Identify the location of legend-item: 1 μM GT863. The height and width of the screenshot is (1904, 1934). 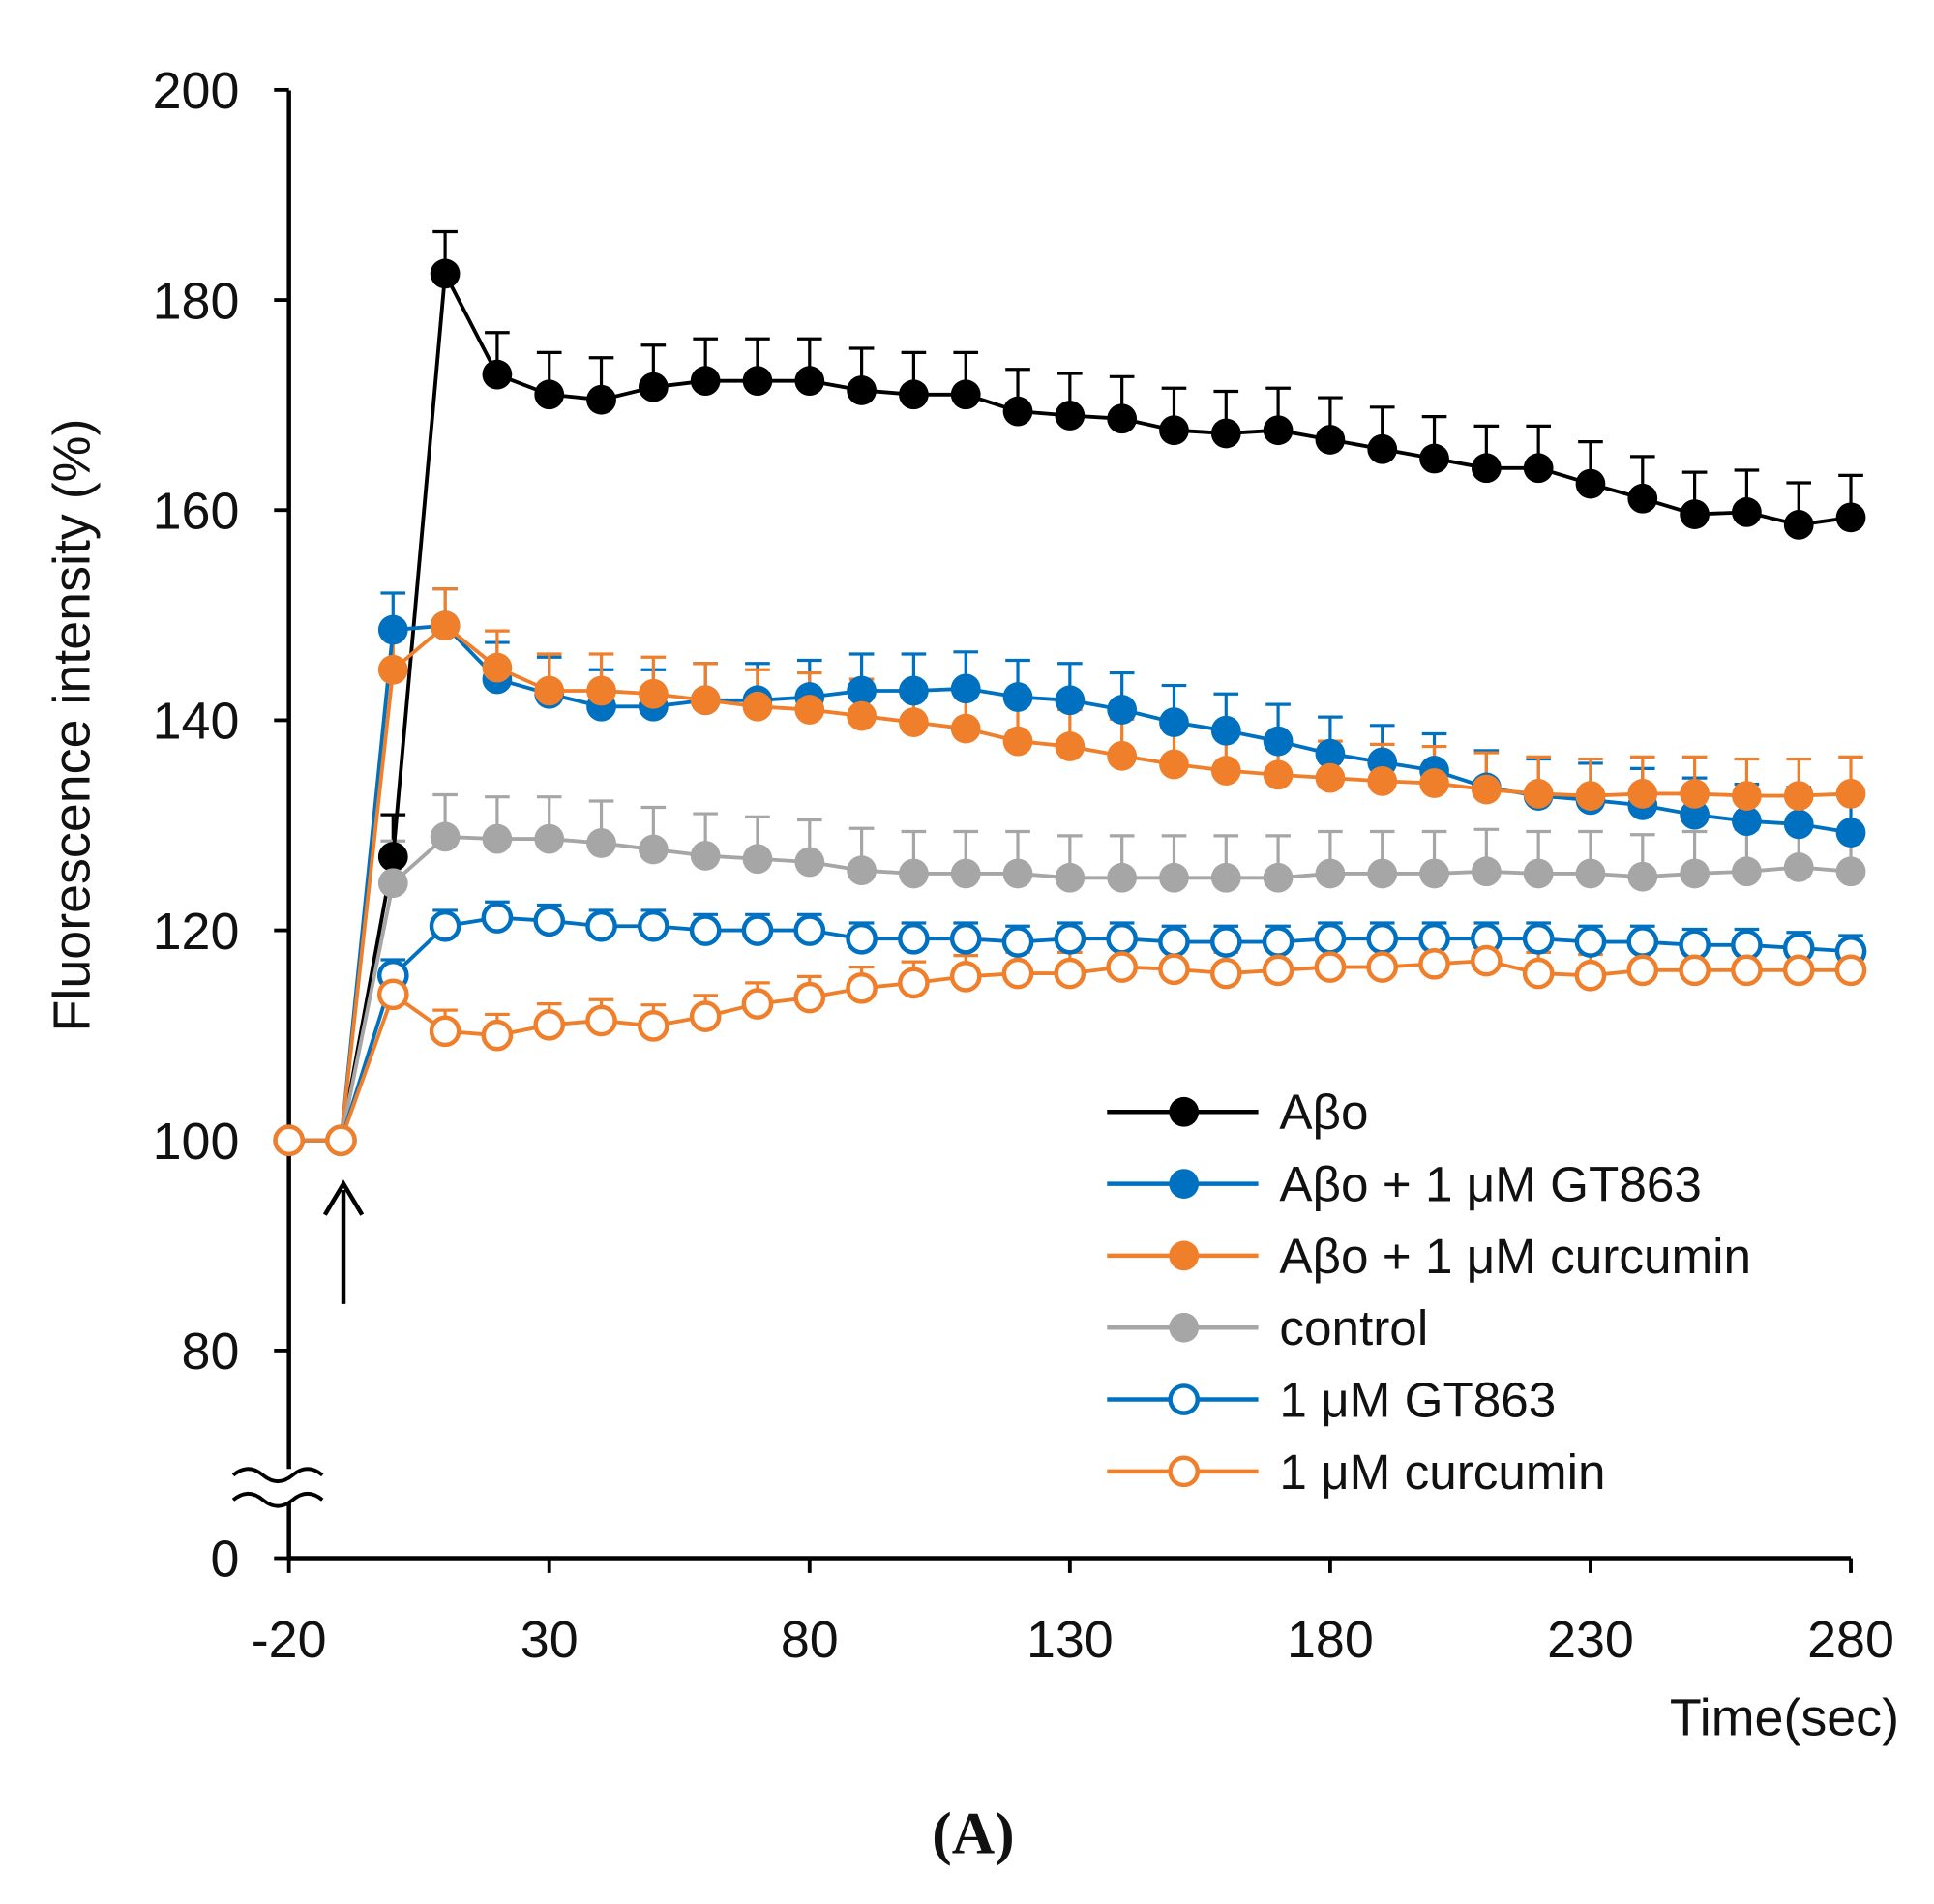
(1331, 1400).